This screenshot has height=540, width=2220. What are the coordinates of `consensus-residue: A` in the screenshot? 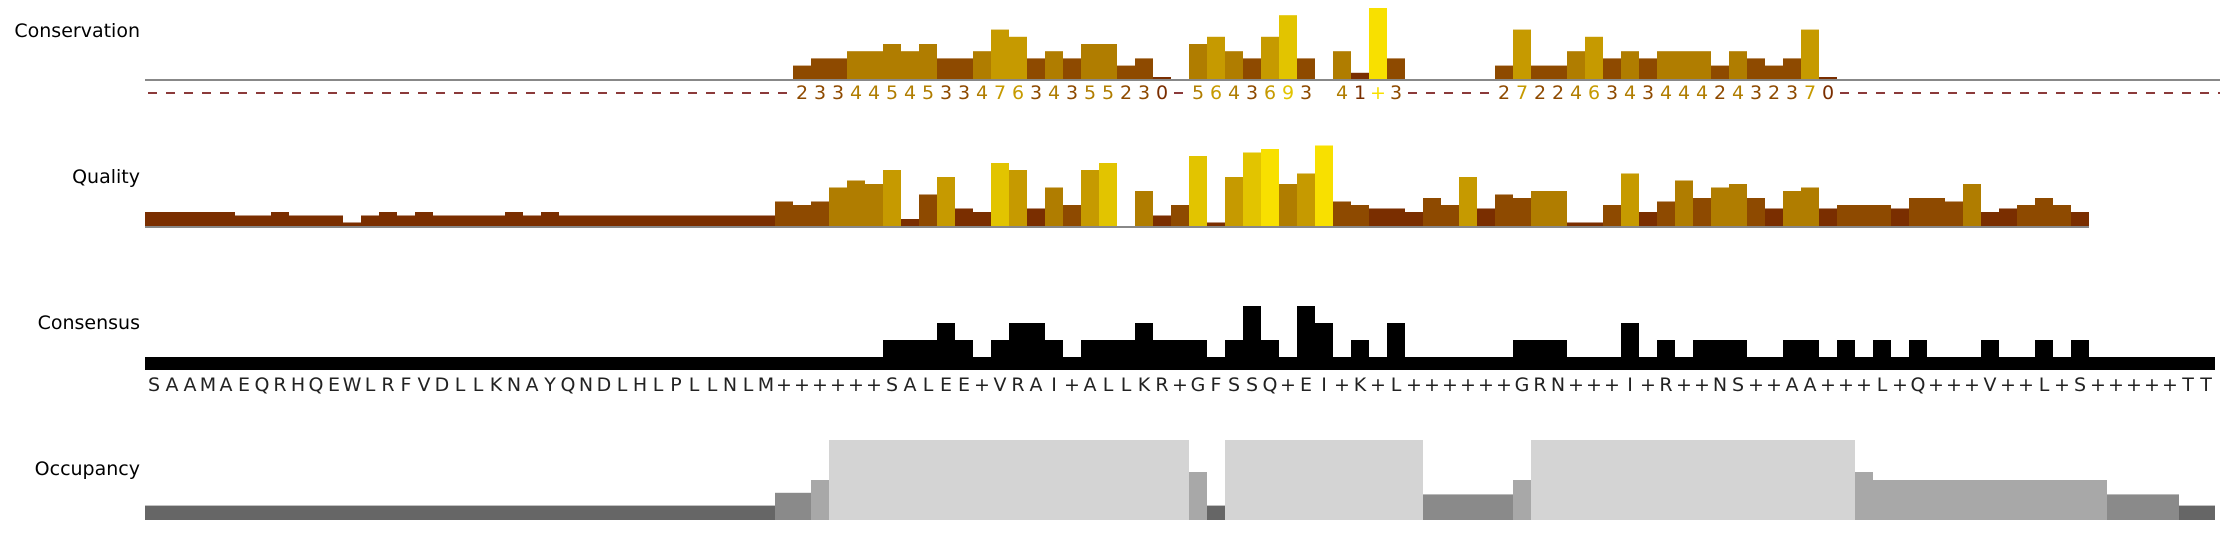 It's located at (1810, 385).